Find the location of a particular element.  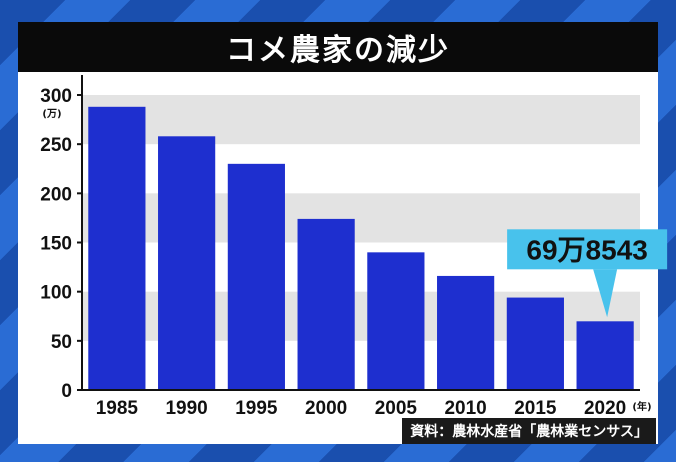

bar-2010 is located at coordinates (466, 332).